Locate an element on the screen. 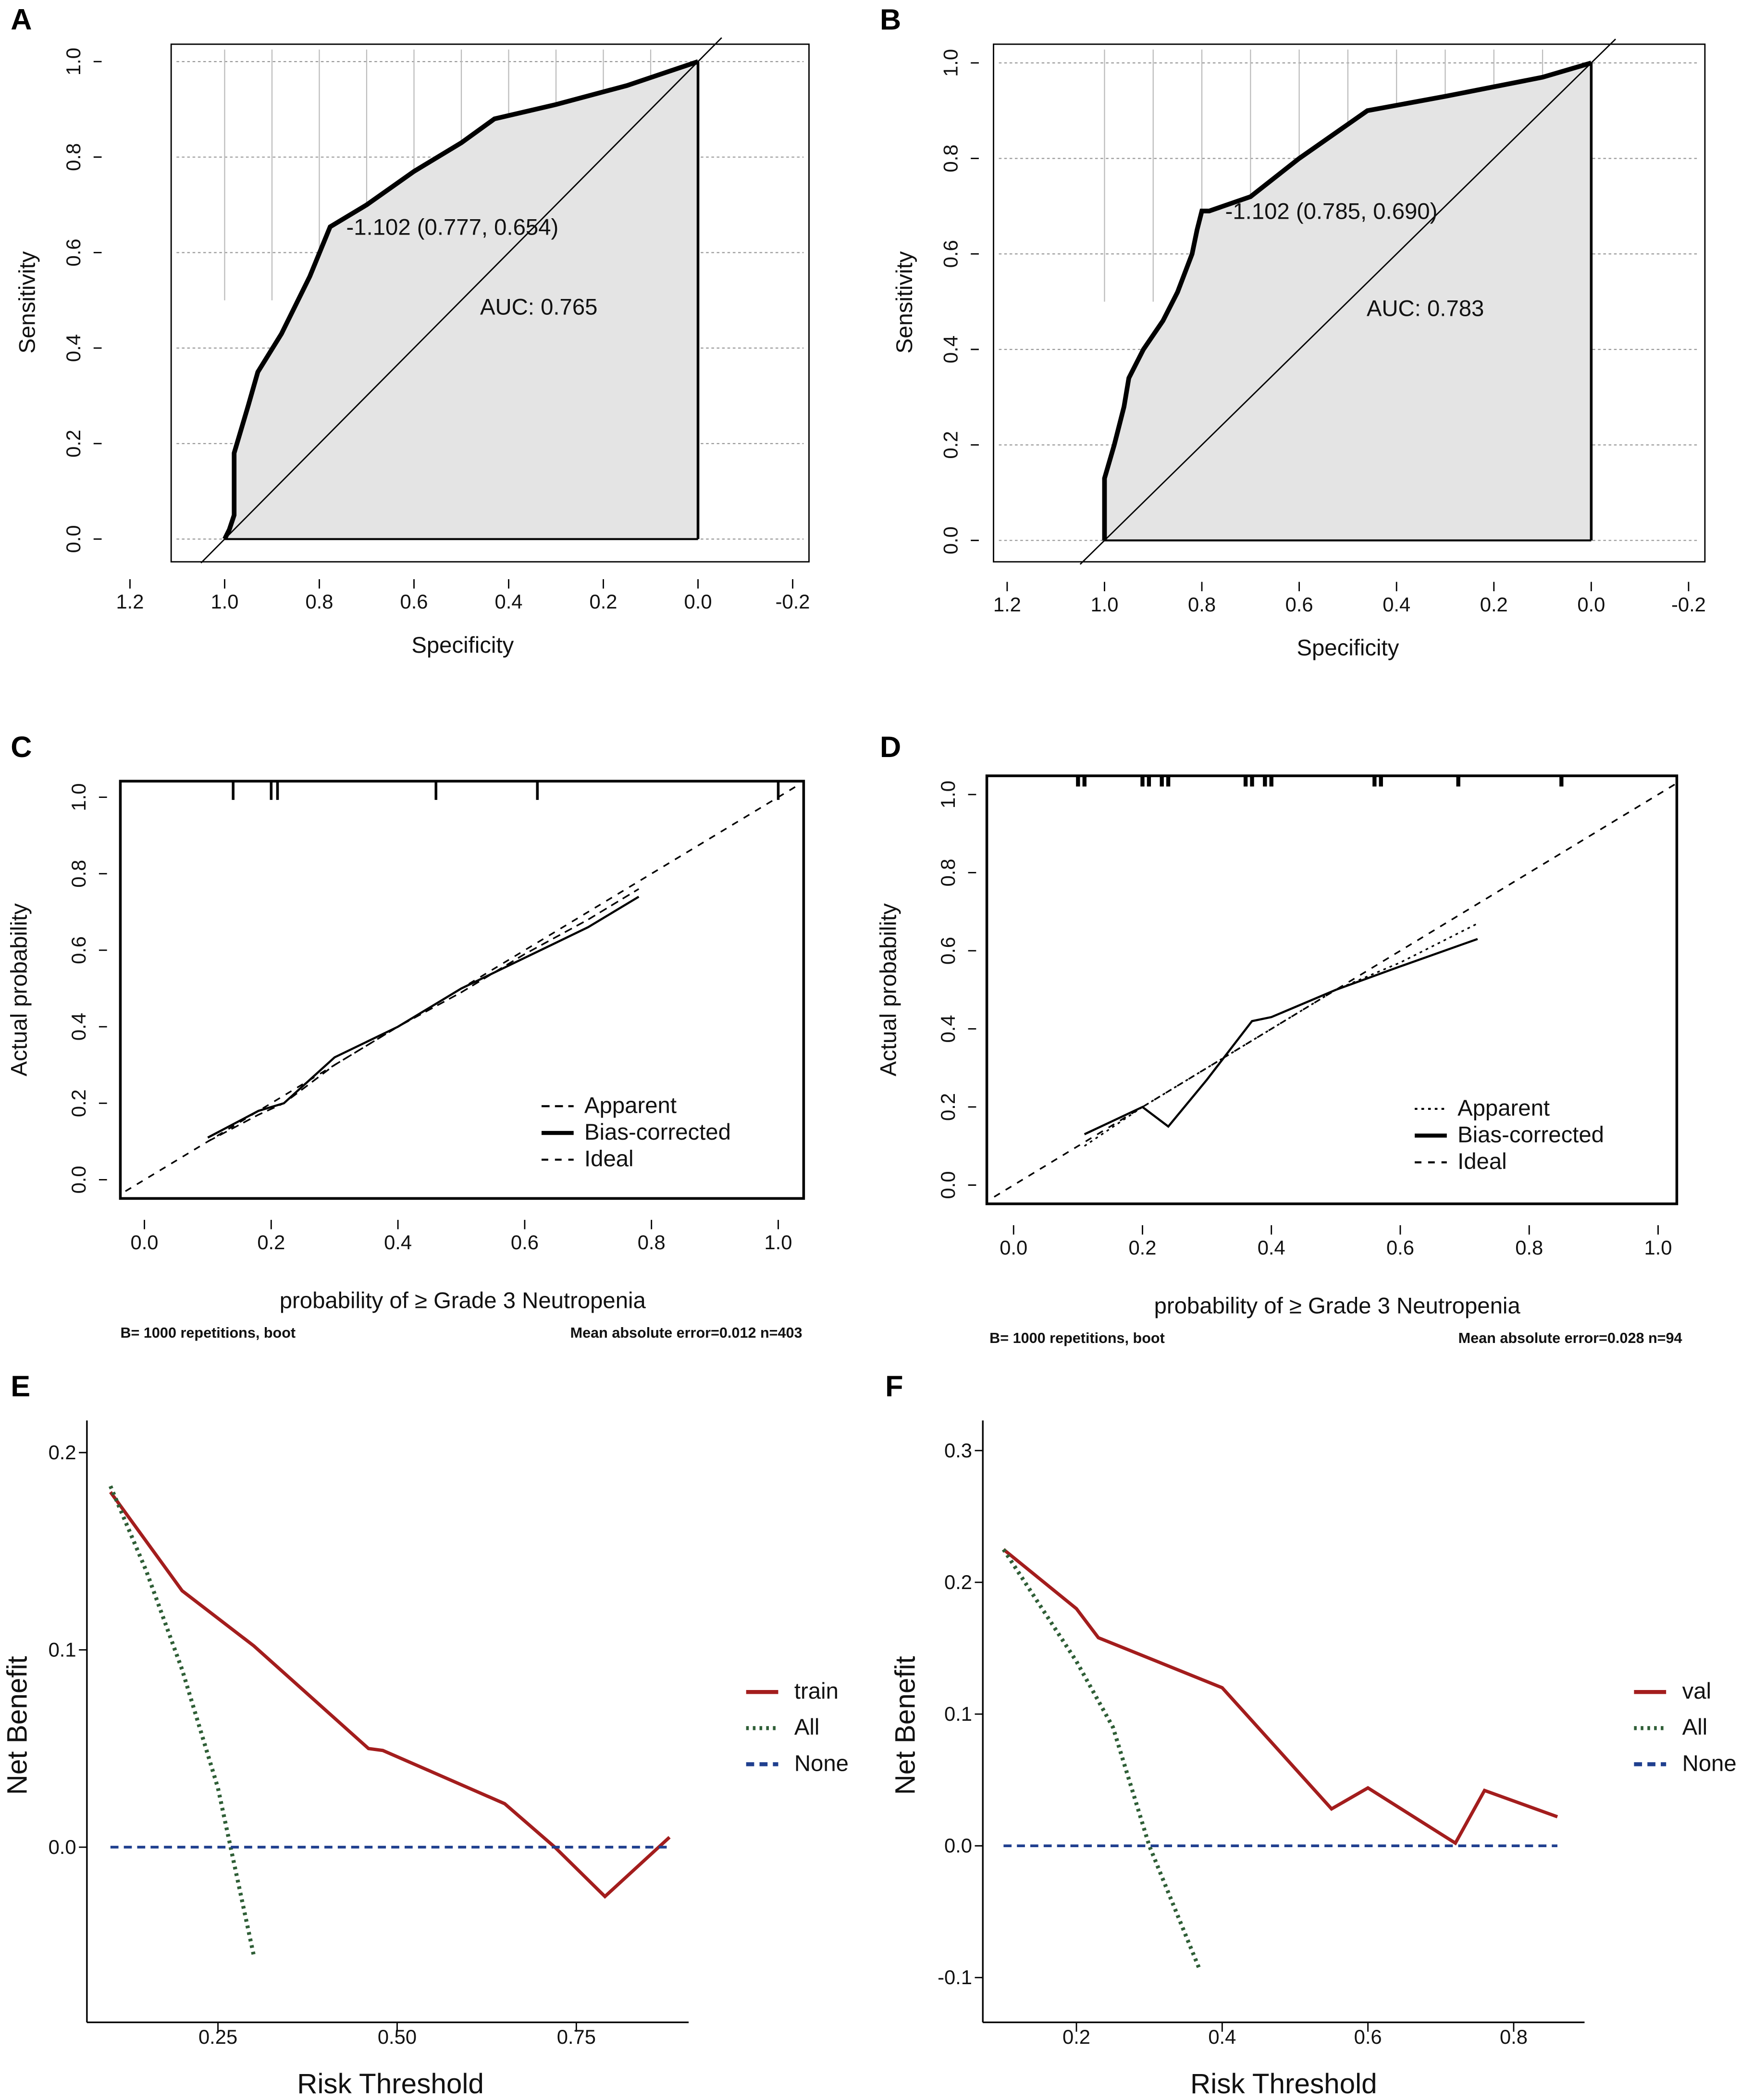  threshold-label: -1.102 (0.785, 0.690) is located at coordinates (1332, 211).